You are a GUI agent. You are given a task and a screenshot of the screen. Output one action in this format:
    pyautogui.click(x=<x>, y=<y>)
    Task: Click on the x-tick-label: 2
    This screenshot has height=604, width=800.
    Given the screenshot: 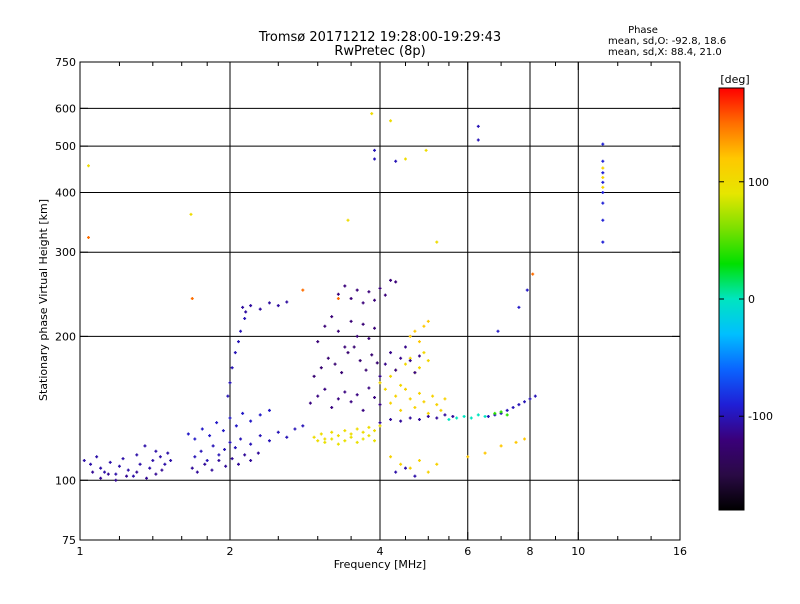 What is the action you would take?
    pyautogui.click(x=230, y=551)
    